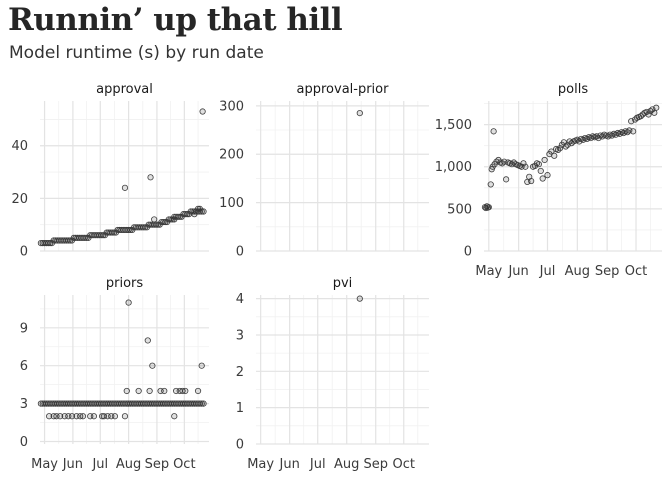 The height and width of the screenshot is (480, 672). What do you see at coordinates (453, 125) in the screenshot?
I see `y-tick-label: 1,500` at bounding box center [453, 125].